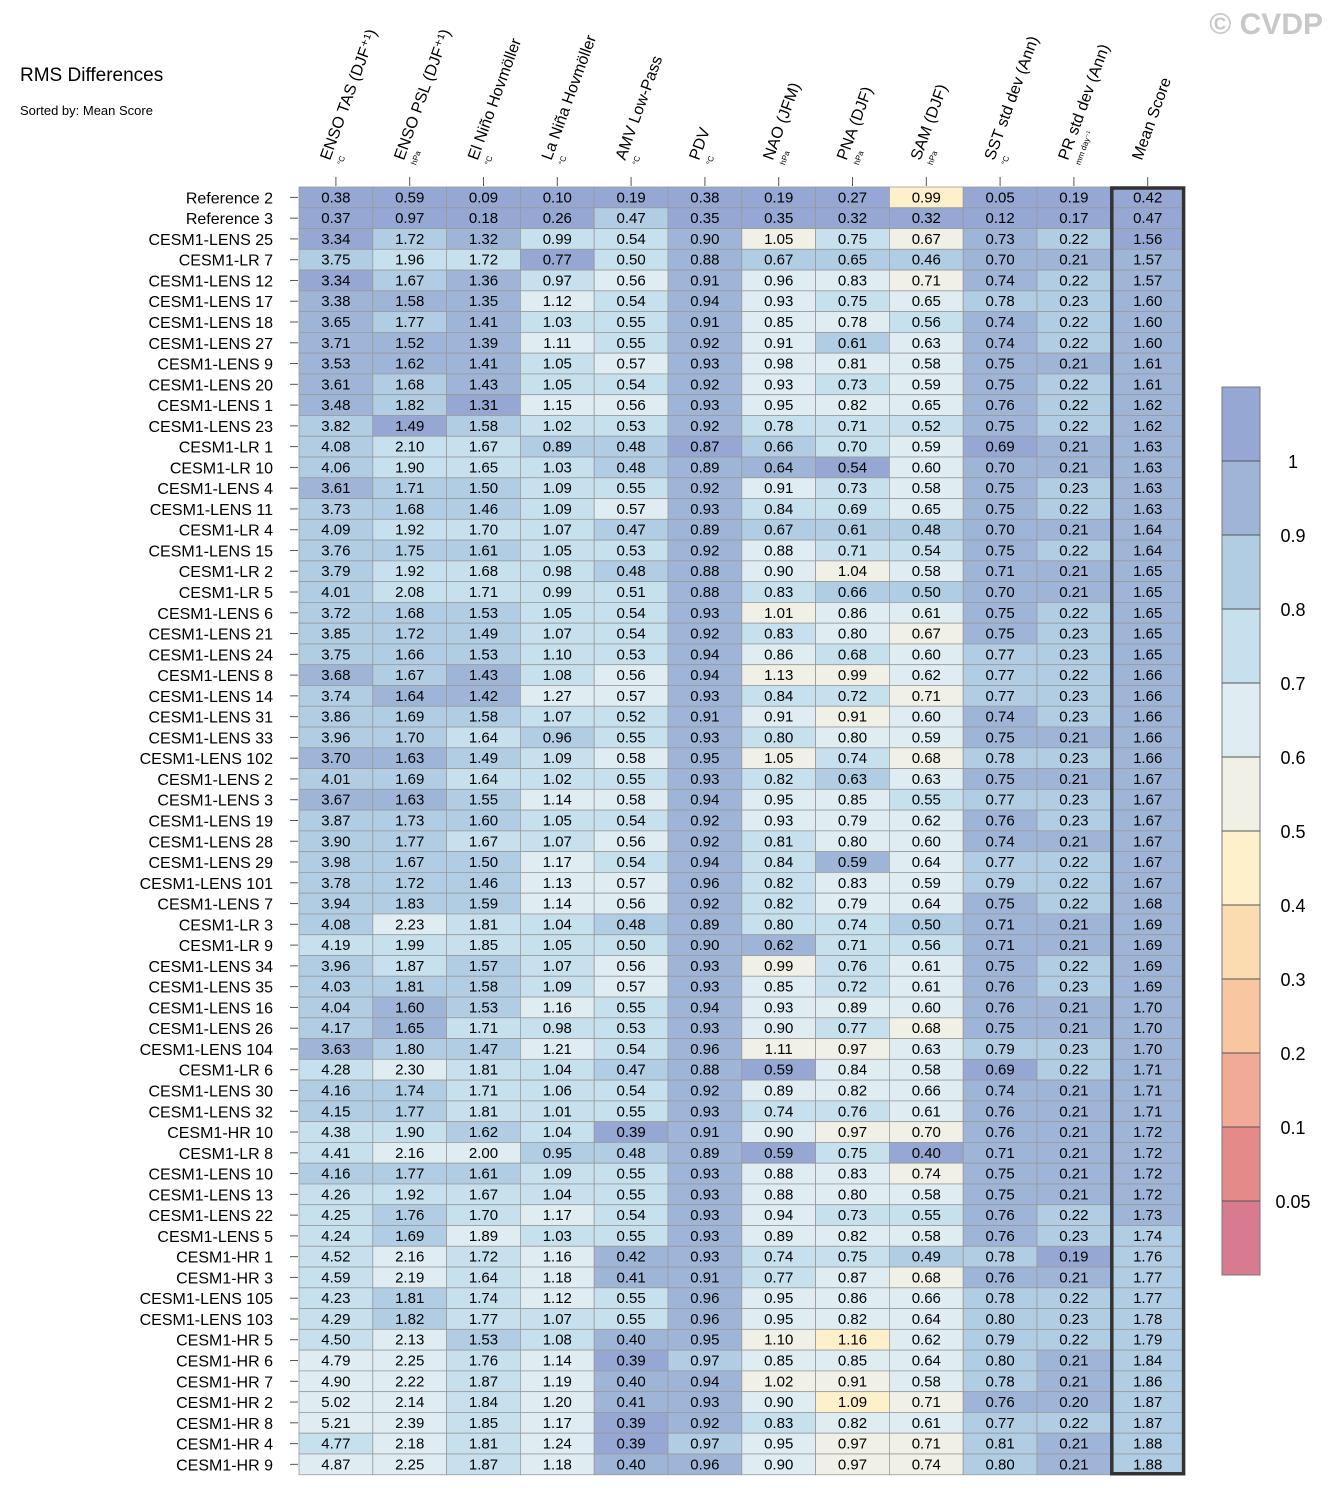  What do you see at coordinates (1147, 904) in the screenshot?
I see `cell-value: 1.68` at bounding box center [1147, 904].